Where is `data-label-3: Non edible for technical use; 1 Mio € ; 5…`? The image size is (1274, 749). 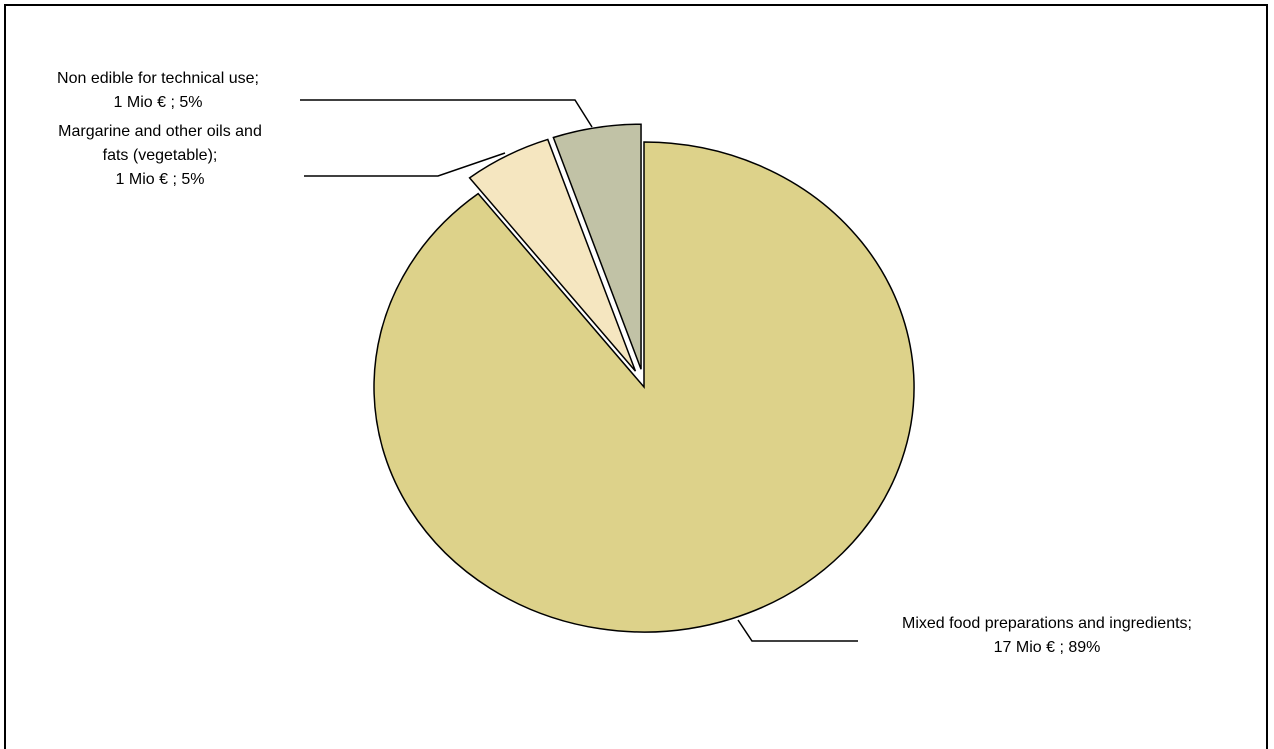 data-label-3: Non edible for technical use; 1 Mio € ; 5… is located at coordinates (158, 90).